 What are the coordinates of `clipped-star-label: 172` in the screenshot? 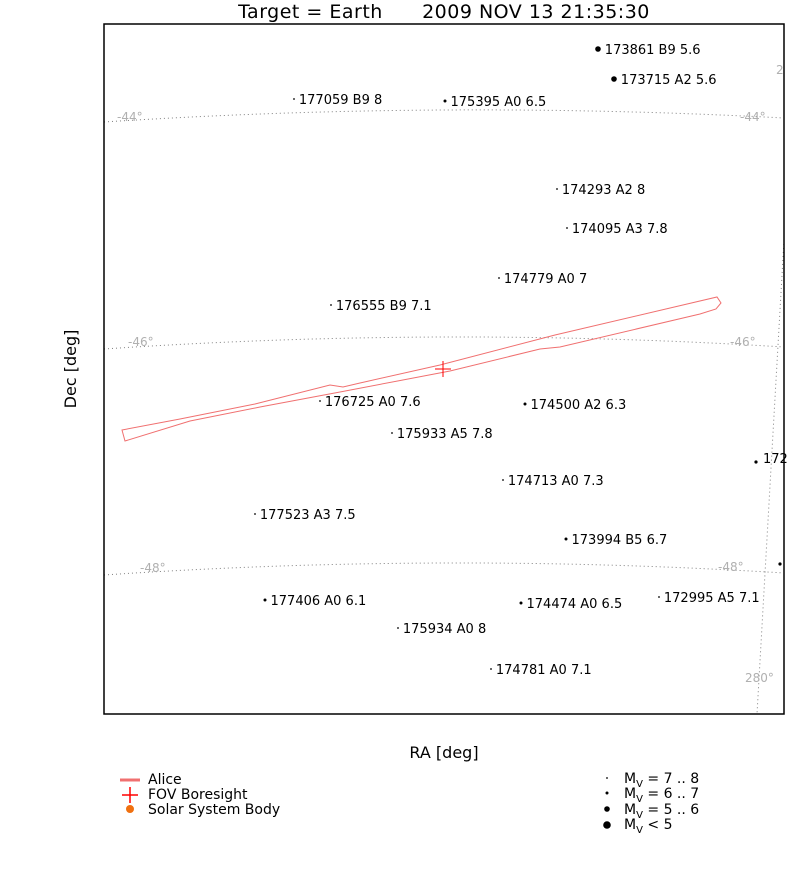 It's located at (775, 459).